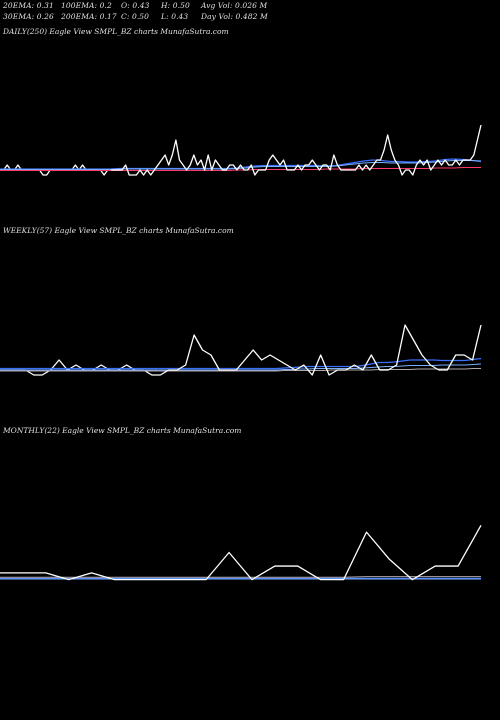  I want to click on monthly-chart, so click(241, 553).